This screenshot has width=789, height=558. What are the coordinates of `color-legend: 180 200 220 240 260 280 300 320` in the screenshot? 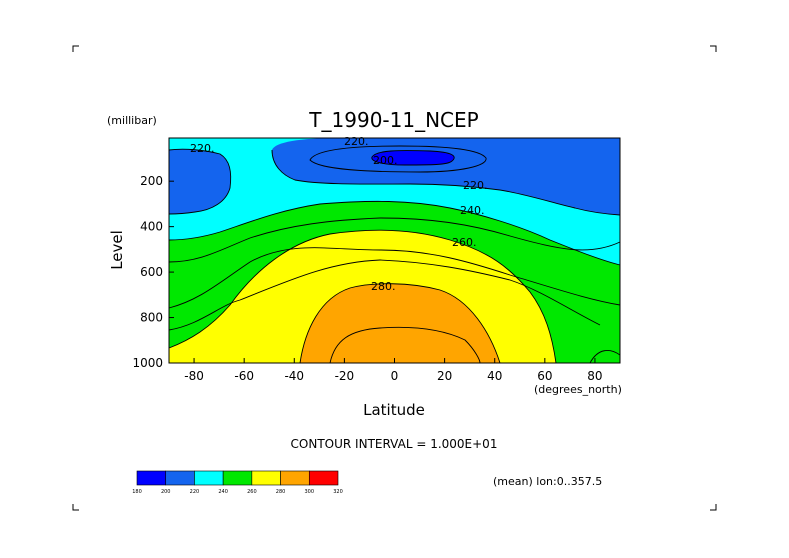 It's located at (237, 482).